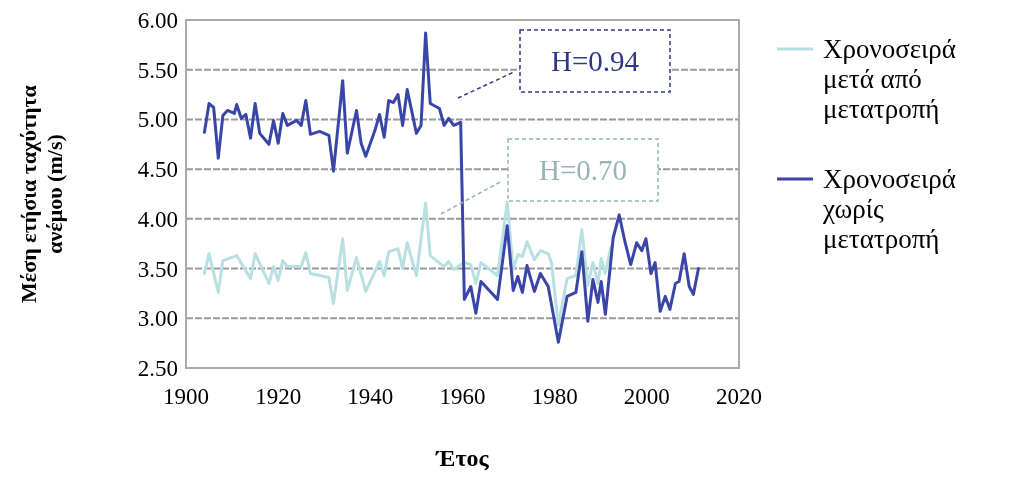 This screenshot has height=483, width=1024. What do you see at coordinates (157, 219) in the screenshot?
I see `y-tick-label: 4.00` at bounding box center [157, 219].